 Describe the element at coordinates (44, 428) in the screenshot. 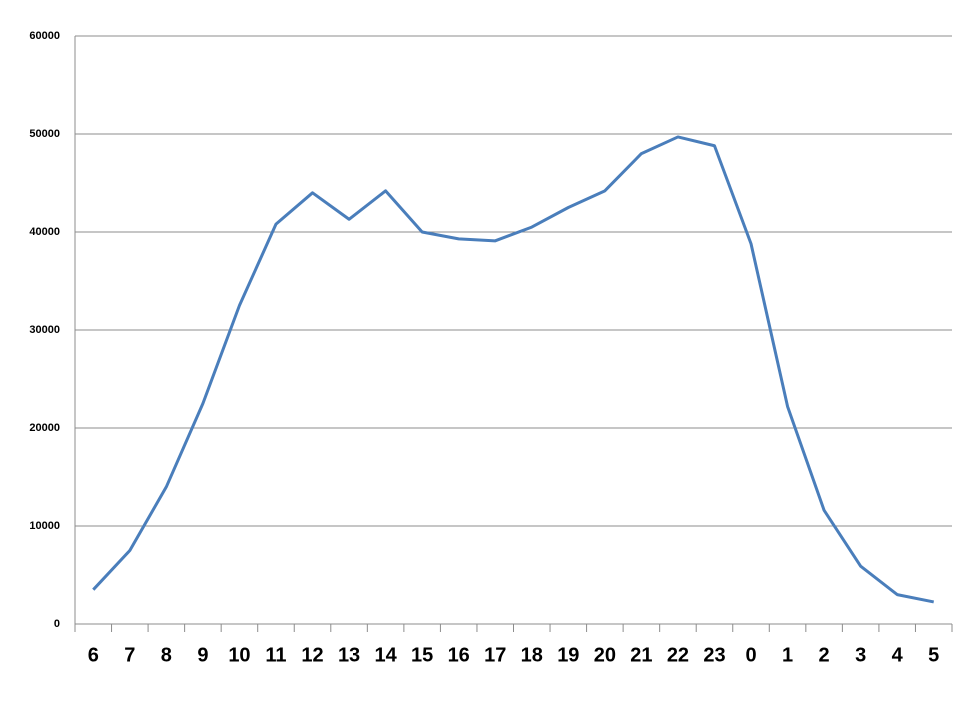

I see `y-tick-label: 20000` at that location.